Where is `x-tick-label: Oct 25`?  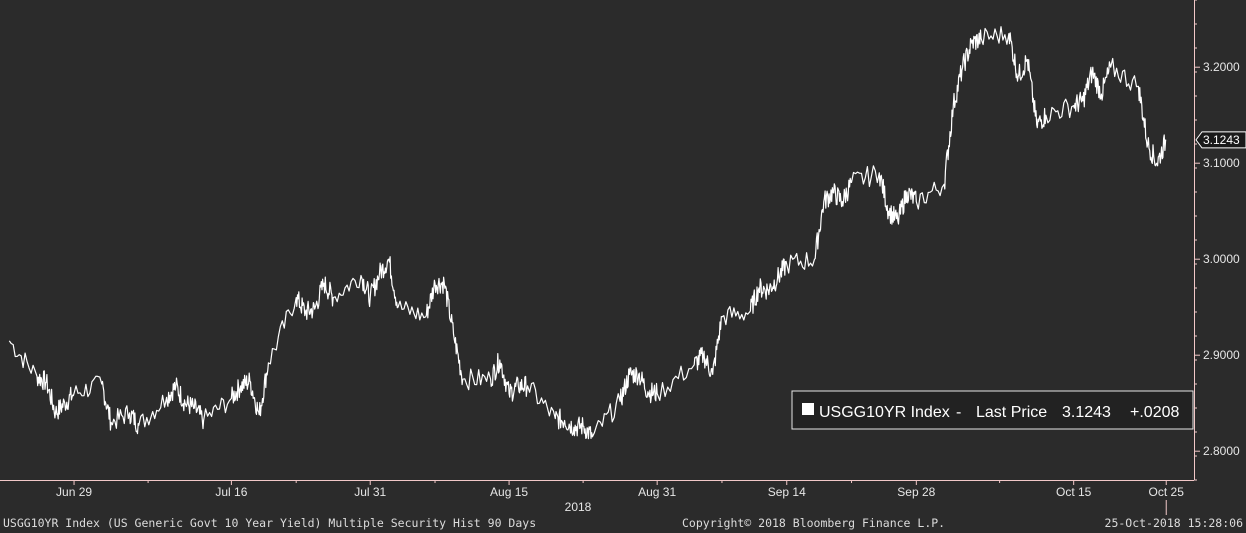 x-tick-label: Oct 25 is located at coordinates (1167, 492).